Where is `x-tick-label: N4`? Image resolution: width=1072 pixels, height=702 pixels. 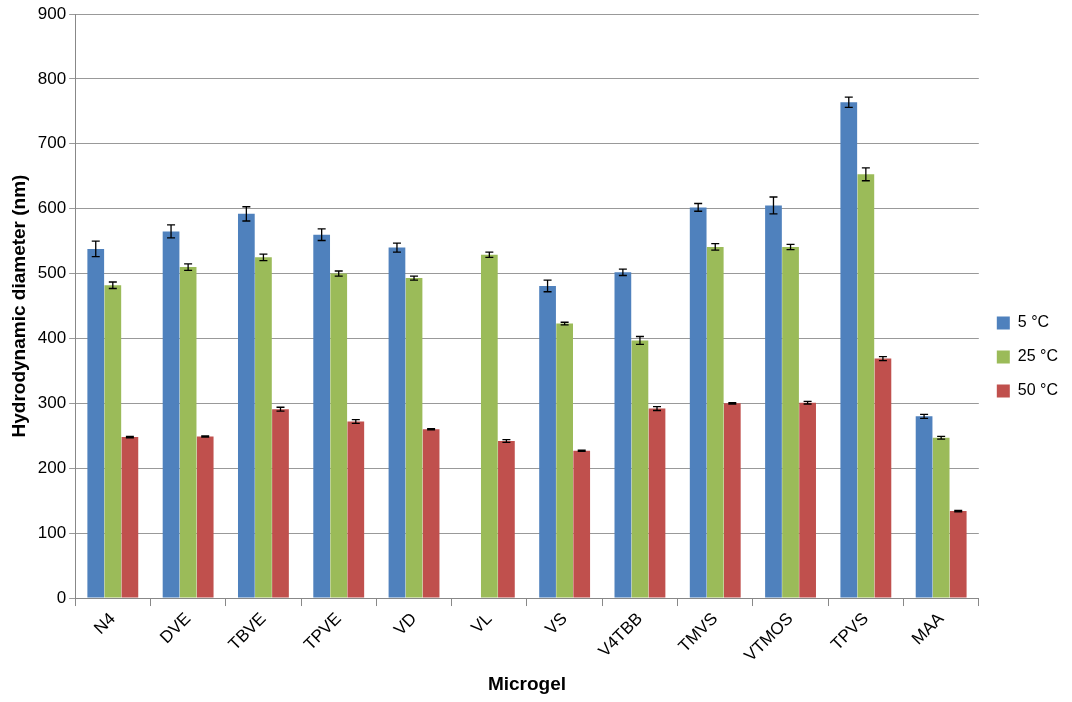 x-tick-label: N4 is located at coordinates (104, 623).